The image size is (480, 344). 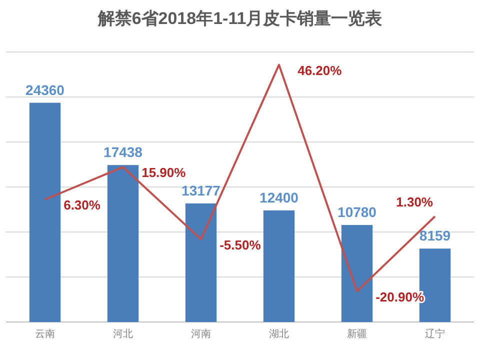 I want to click on x-tick-label: 云南, so click(x=45, y=334).